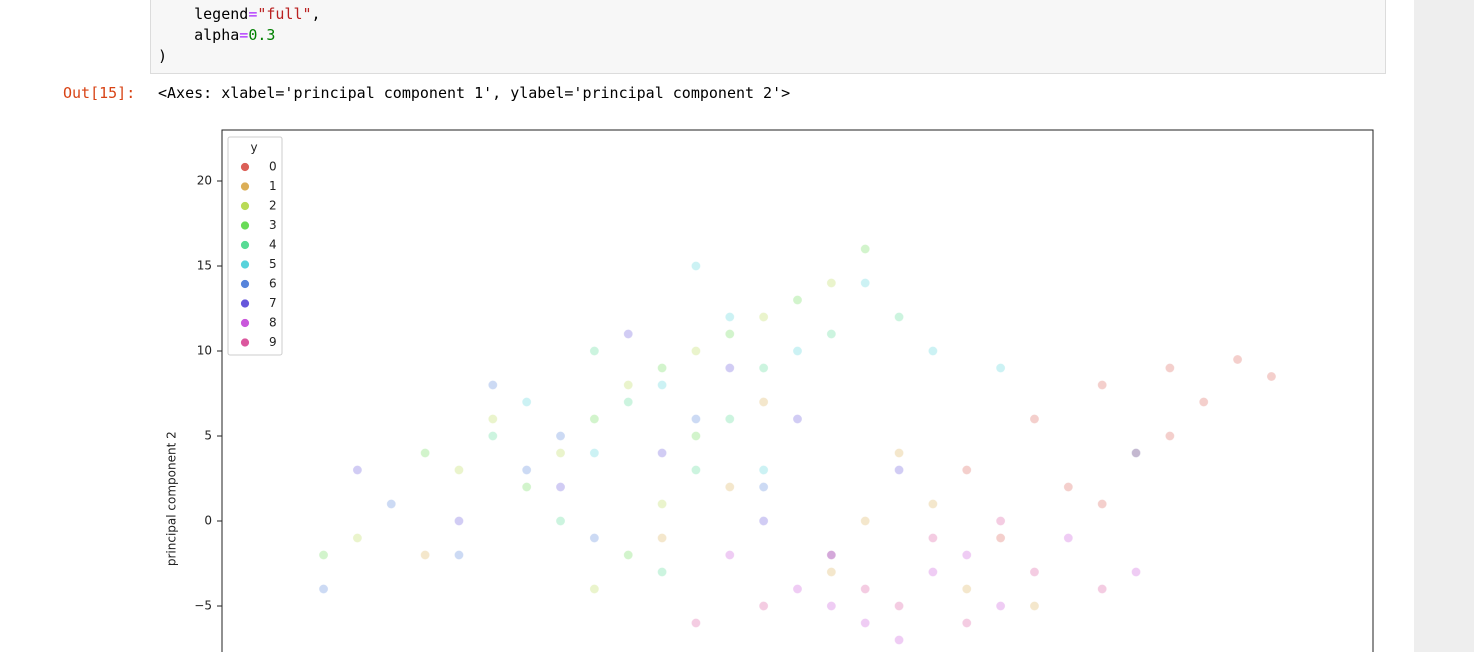 Image resolution: width=1474 pixels, height=652 pixels. What do you see at coordinates (273, 245) in the screenshot?
I see `legend-label: 4` at bounding box center [273, 245].